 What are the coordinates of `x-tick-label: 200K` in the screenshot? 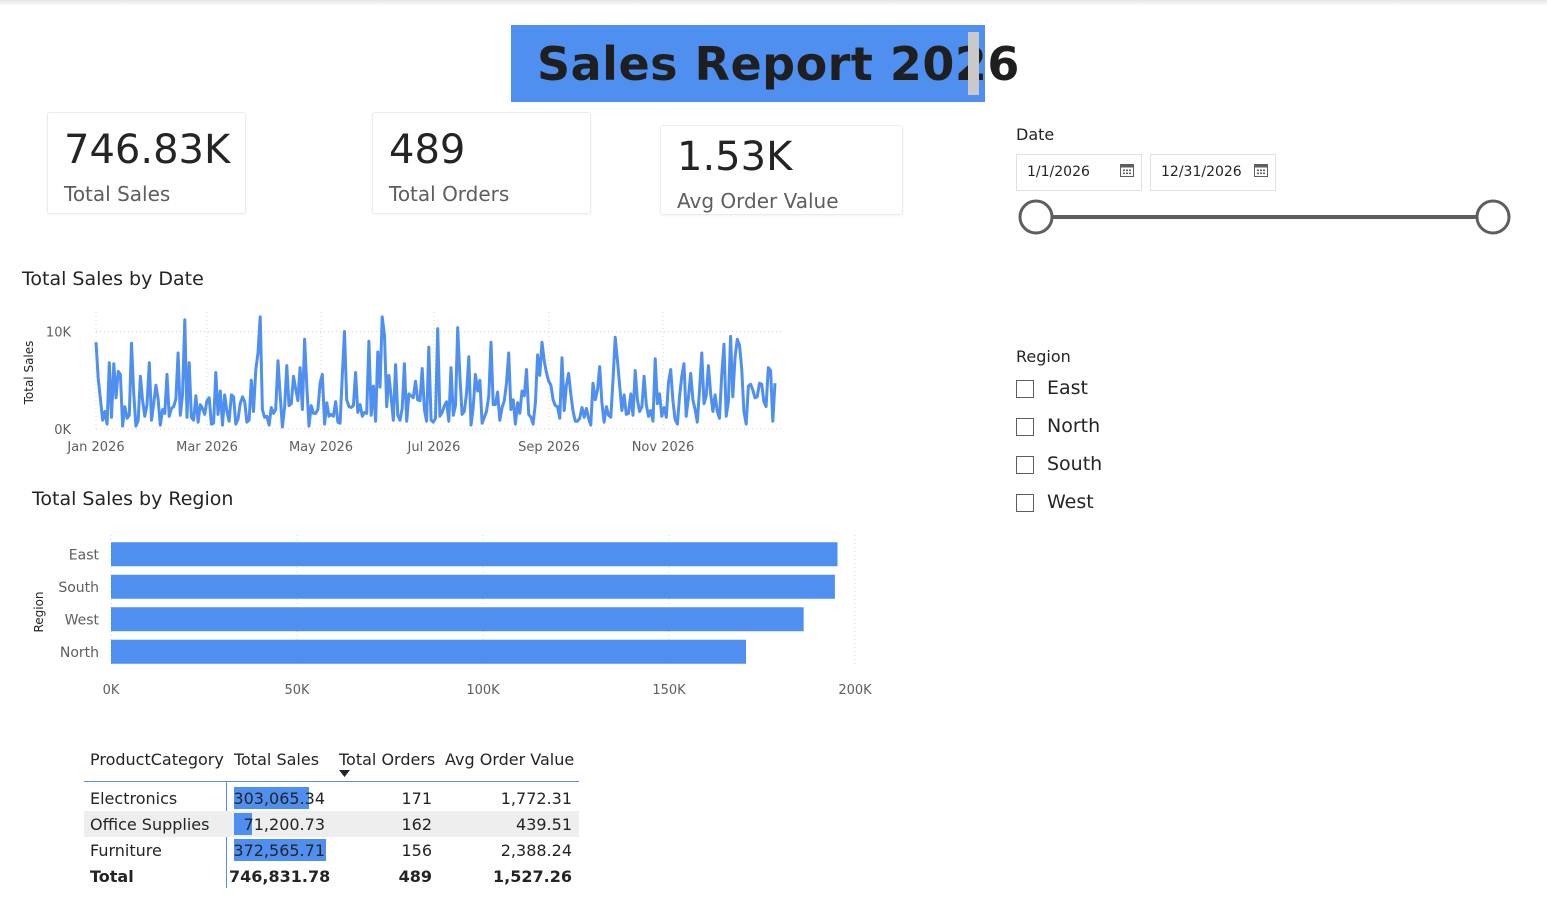 It's located at (855, 690).